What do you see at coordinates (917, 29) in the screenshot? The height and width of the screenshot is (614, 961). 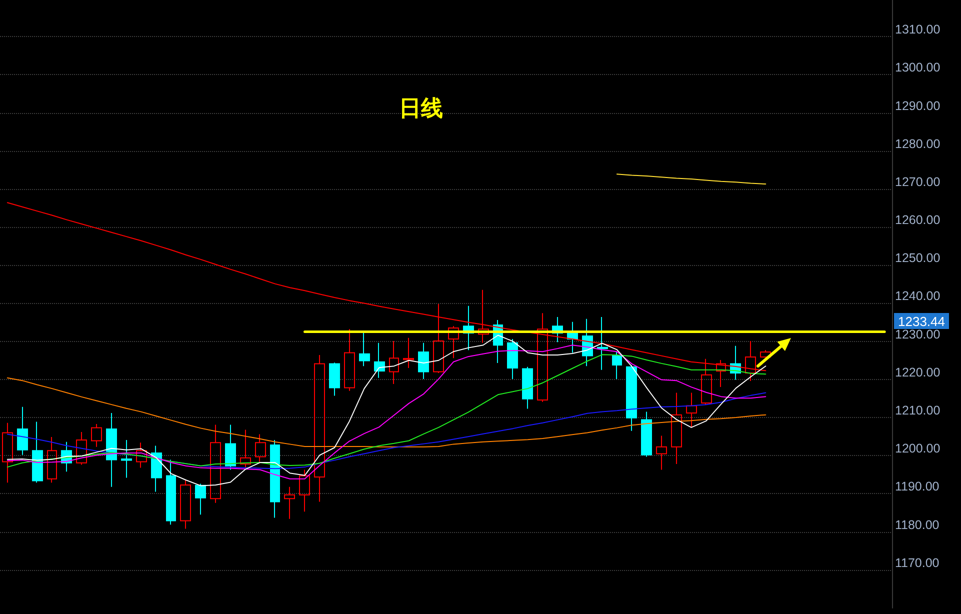 I see `y-tick-label: 1310.00` at bounding box center [917, 29].